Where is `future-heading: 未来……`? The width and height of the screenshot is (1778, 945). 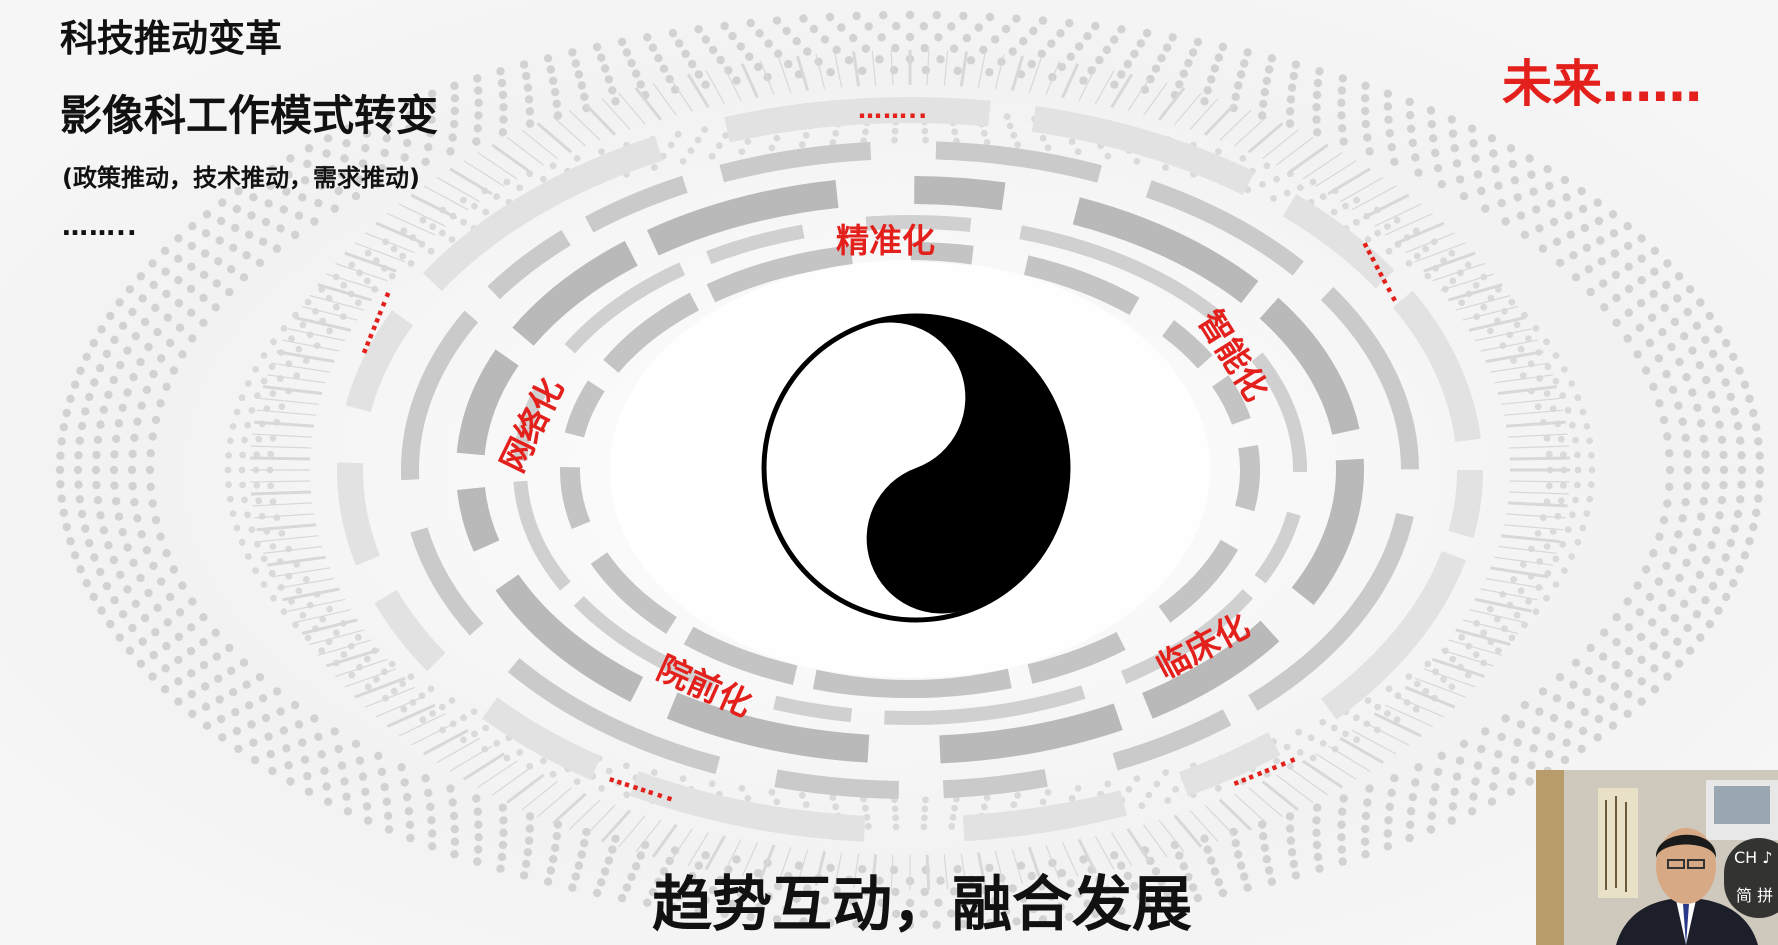 future-heading: 未来…… is located at coordinates (1602, 84).